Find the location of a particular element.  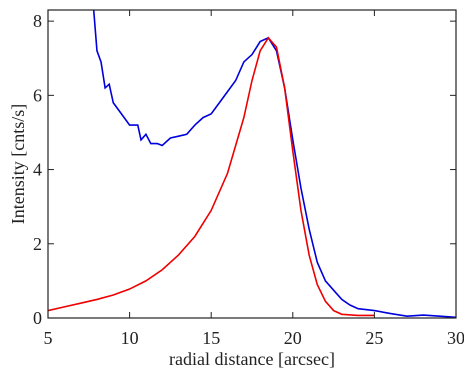

x-tick-label: 5 is located at coordinates (48, 338).